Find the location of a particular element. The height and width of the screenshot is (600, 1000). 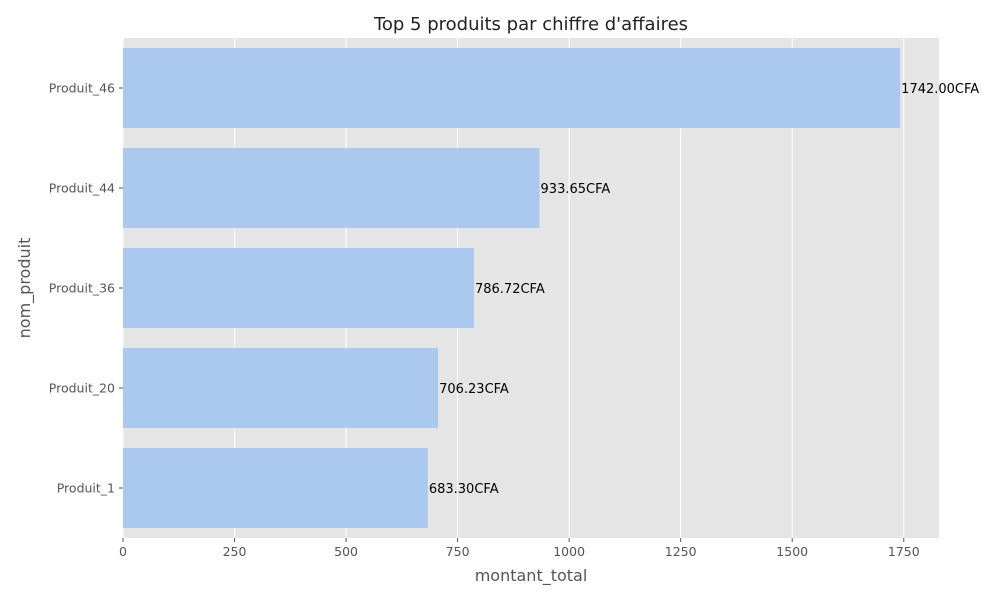

x-tick-labels: 0 250 500 750 1000 1250 1500 1750 is located at coordinates (519, 548).